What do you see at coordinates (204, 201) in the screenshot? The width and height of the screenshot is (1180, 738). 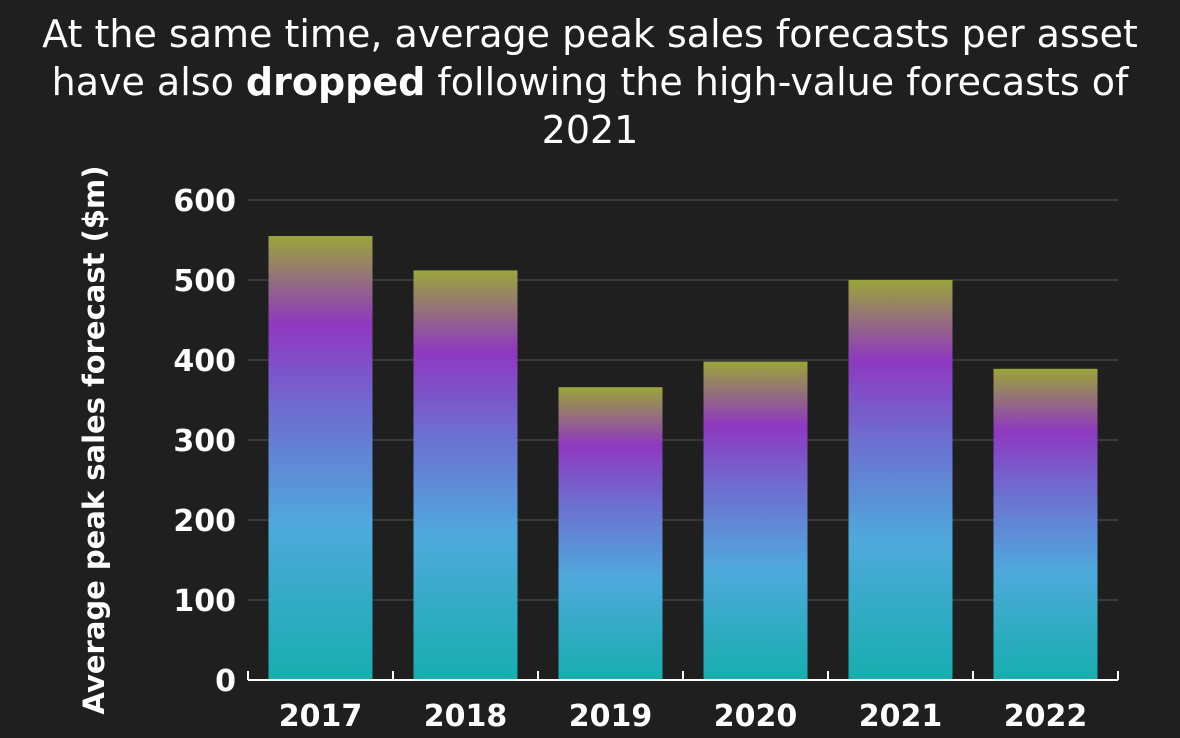 I see `y-tick-label-600: 600` at bounding box center [204, 201].